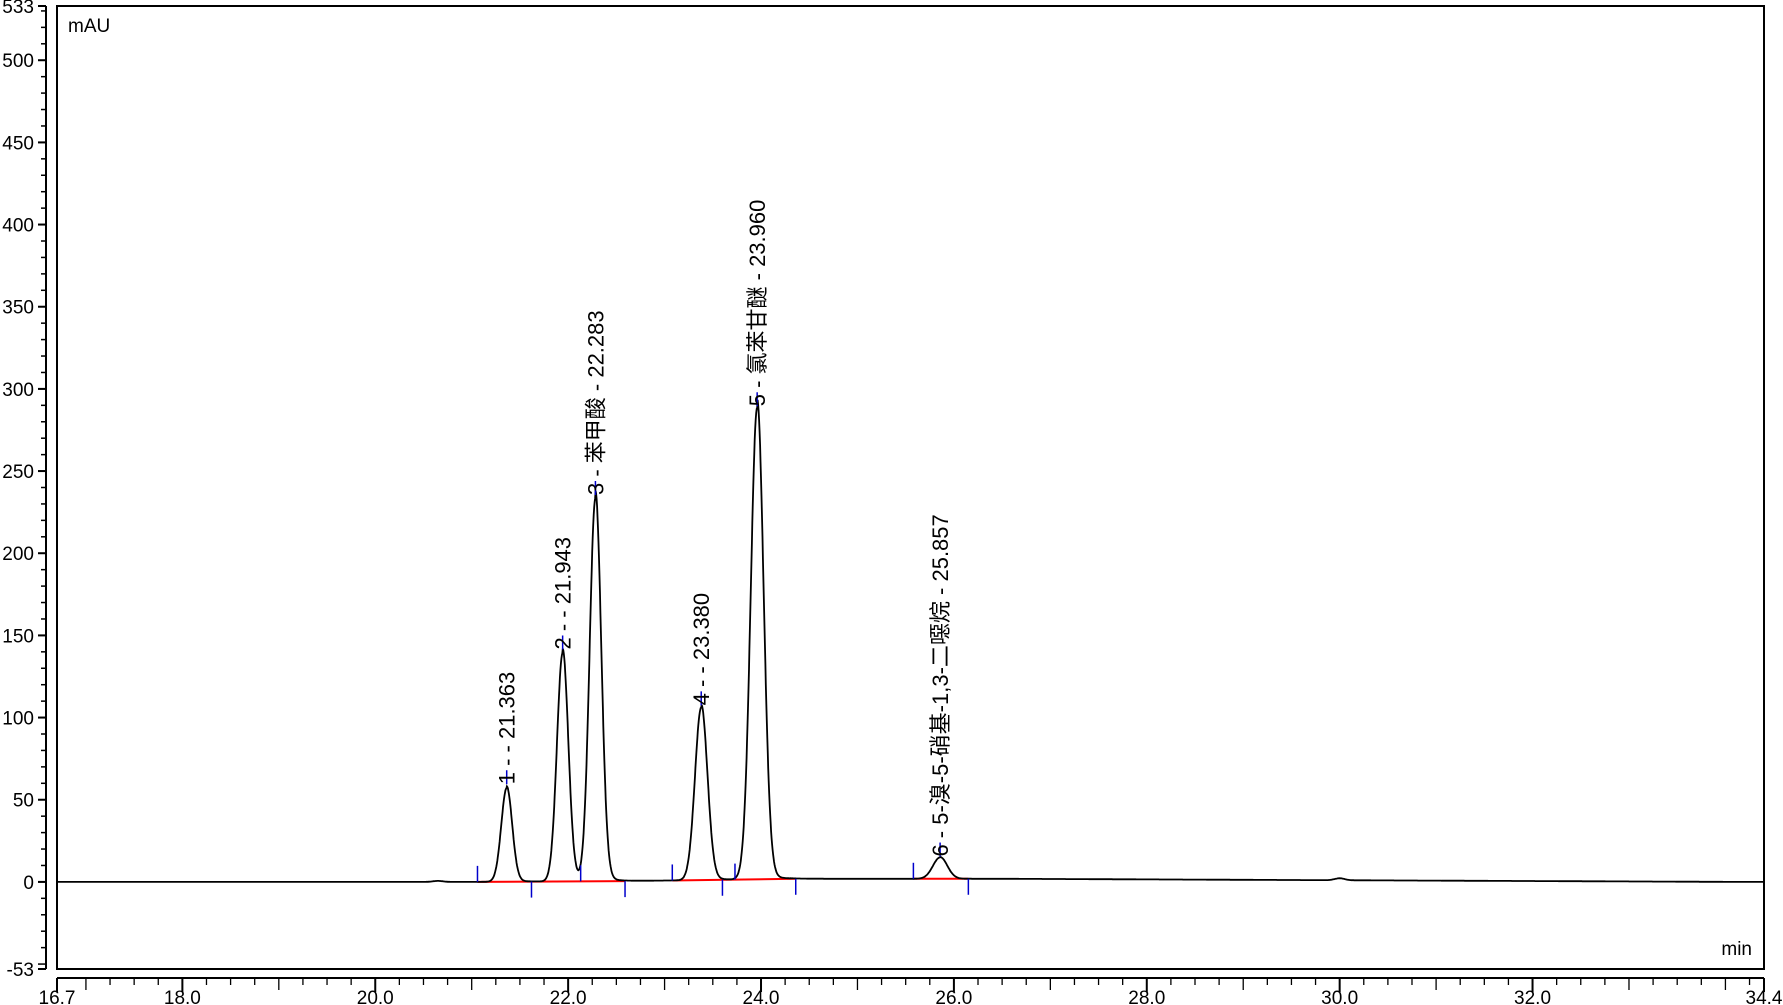  Describe the element at coordinates (761, 996) in the screenshot. I see `x-tick-label: 24.0` at that location.